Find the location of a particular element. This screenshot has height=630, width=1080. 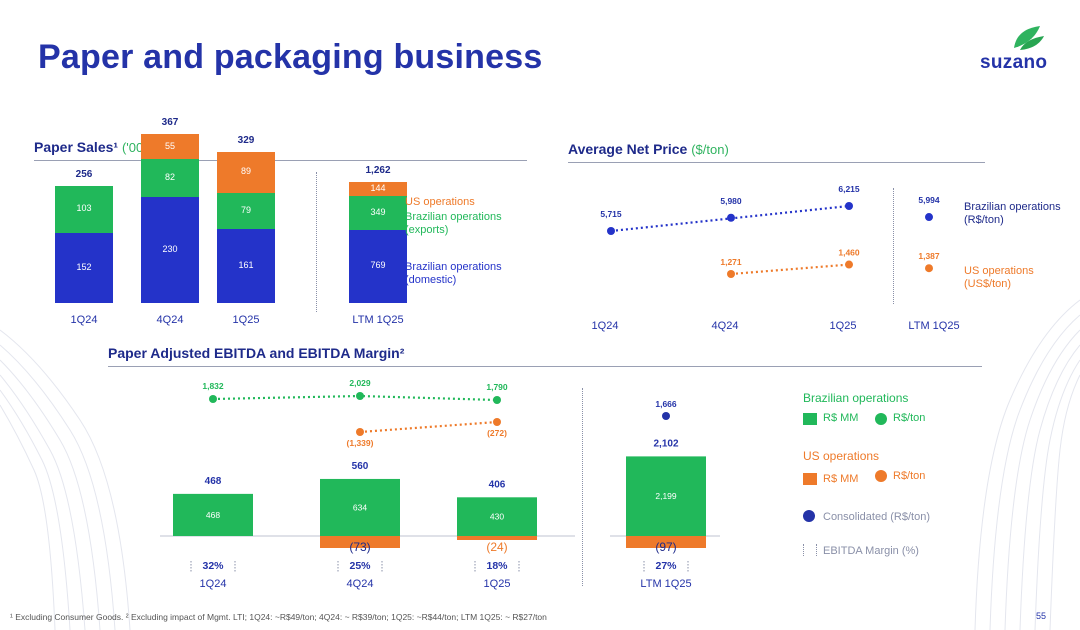

sales-bar-label-us-3: 144 is located at coordinates (378, 188).